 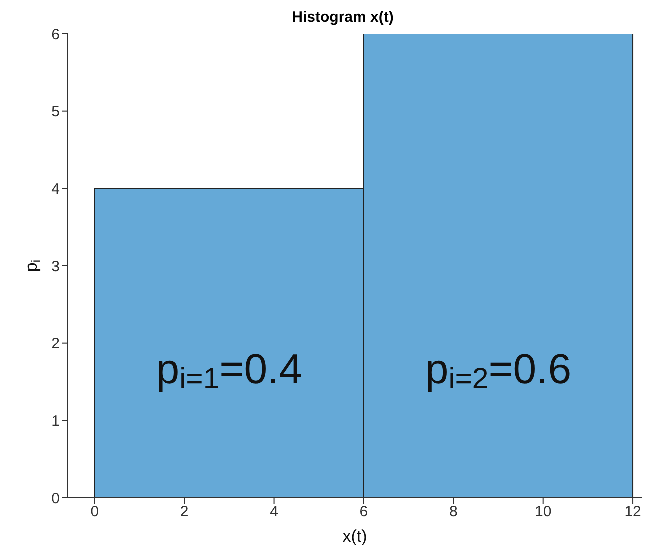 What do you see at coordinates (453, 512) in the screenshot?
I see `x-tick-label: 8` at bounding box center [453, 512].